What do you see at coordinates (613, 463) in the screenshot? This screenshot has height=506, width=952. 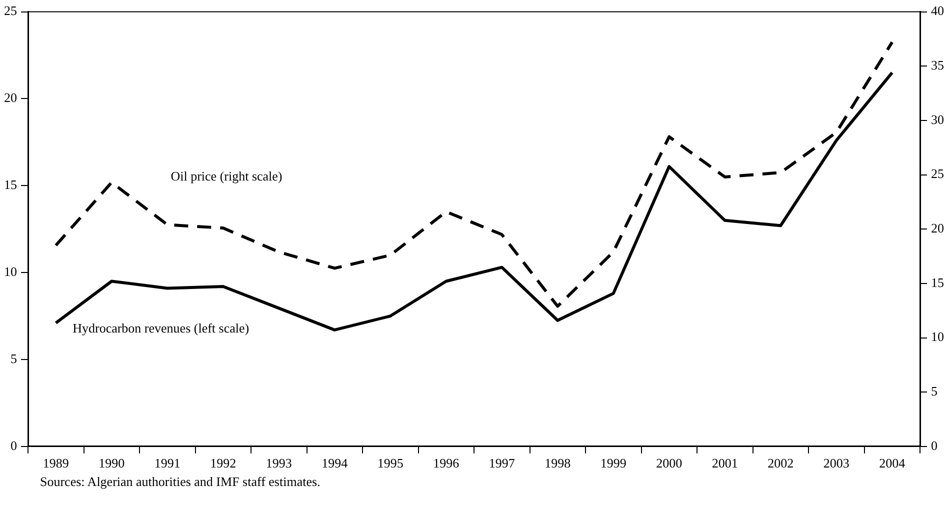 I see `x-tick-label: 1999` at bounding box center [613, 463].